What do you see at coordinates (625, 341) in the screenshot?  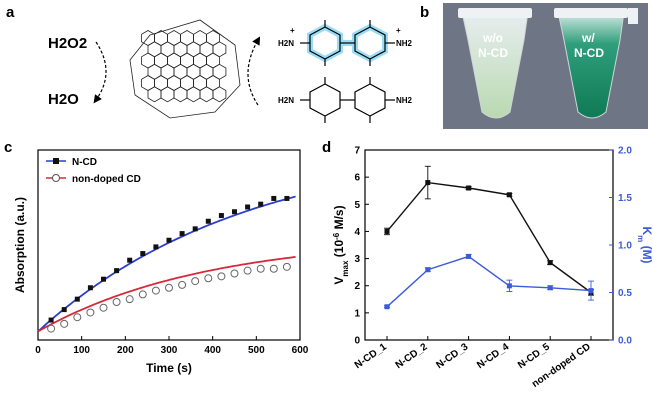 I see `chart-d-right-tick-label: 0.0` at bounding box center [625, 341].